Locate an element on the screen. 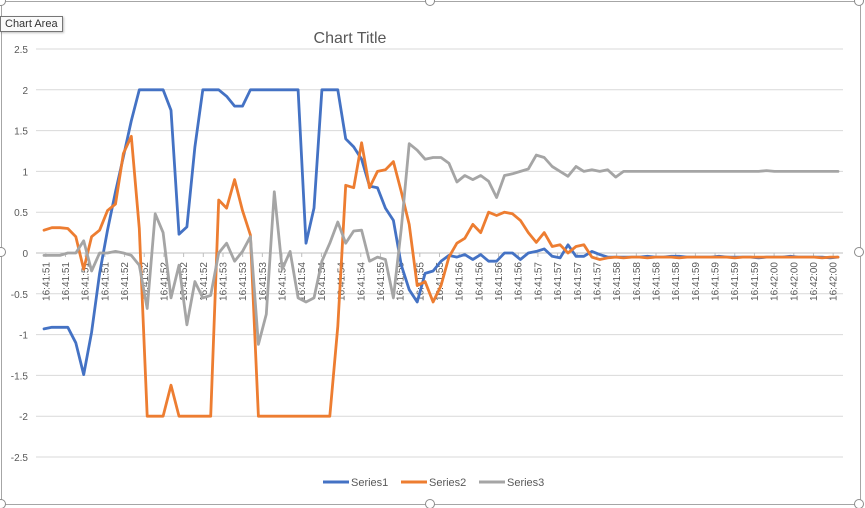  y-tick-label: -2 is located at coordinates (23, 417).